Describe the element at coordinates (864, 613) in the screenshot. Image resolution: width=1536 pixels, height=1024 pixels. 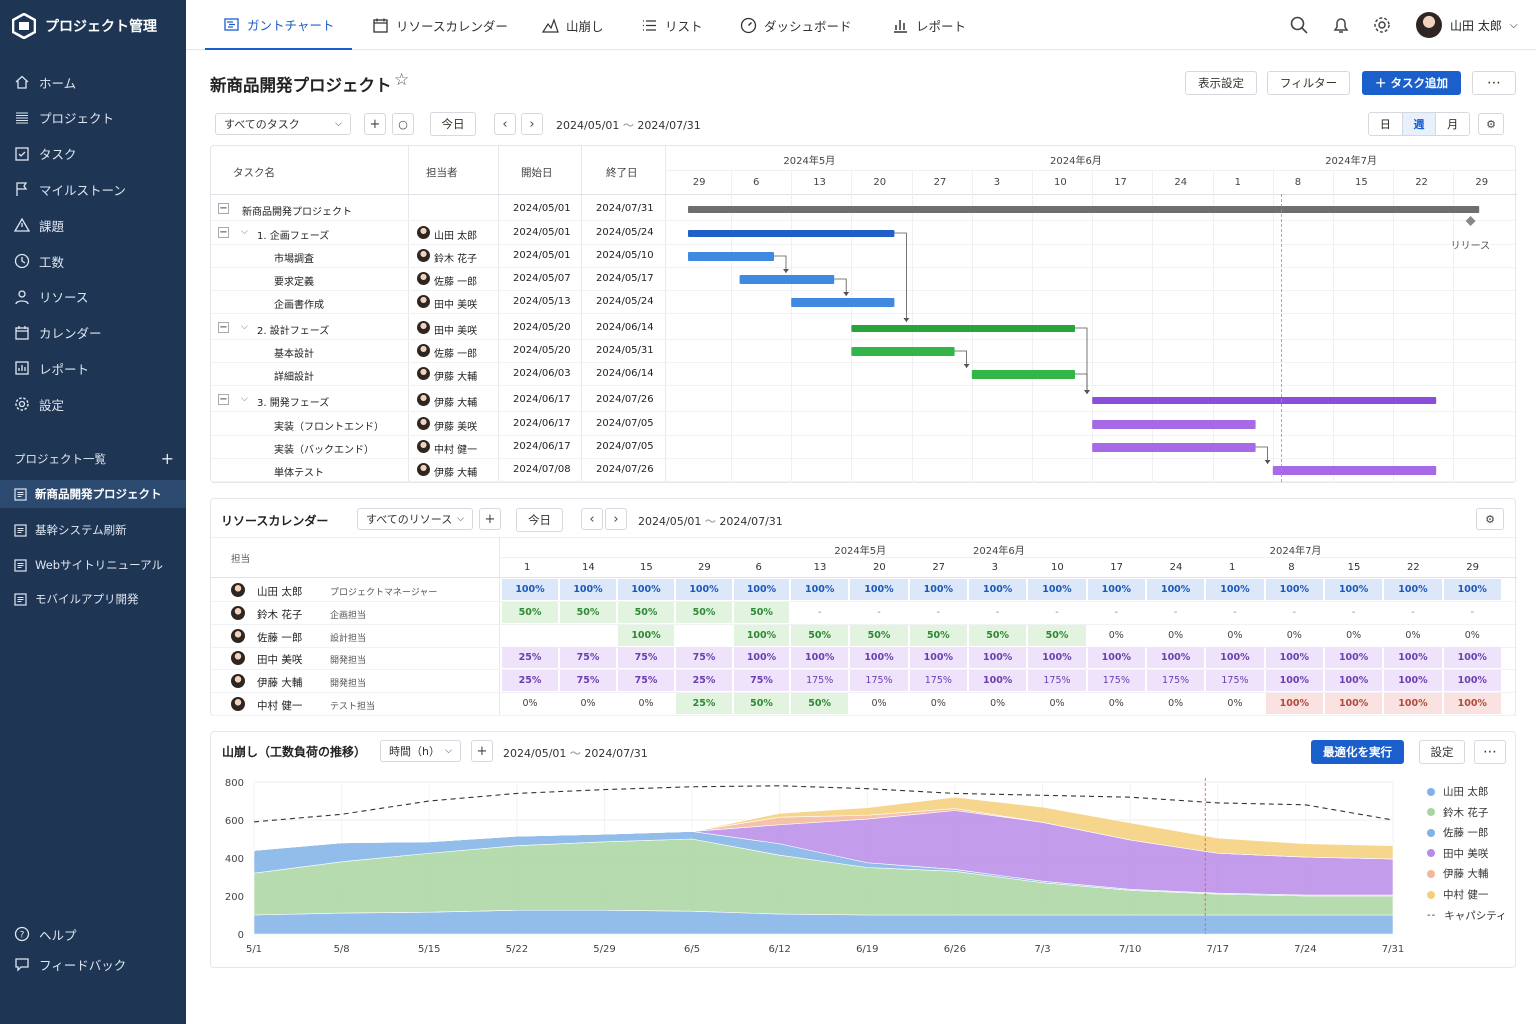
I see `resource-row: 鈴木 花子 企画担当 50% 50% 50% 50% 50% - - - - - - - - - - - -` at that location.